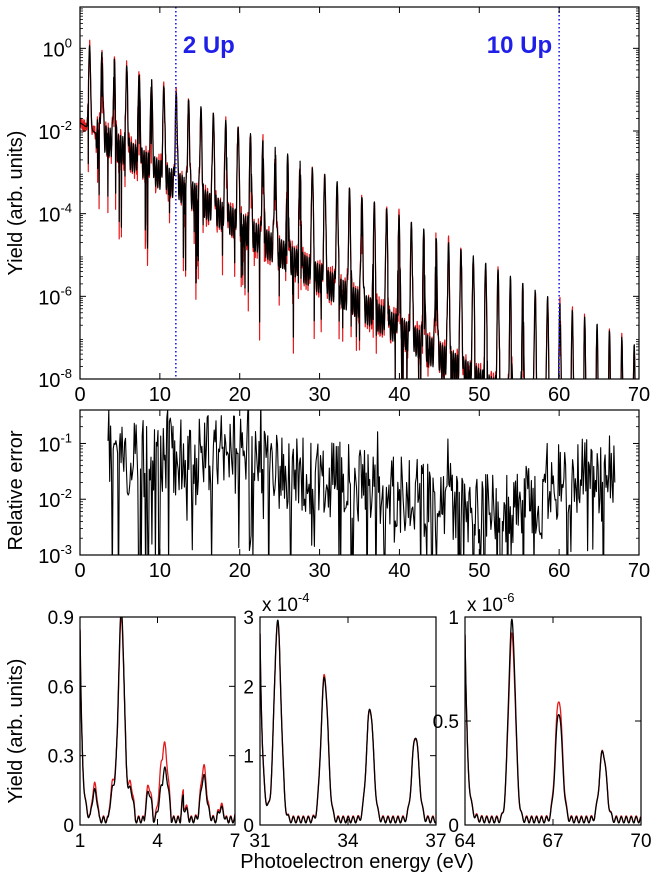  I want to click on error-clip-plot-area, so click(361, 482).